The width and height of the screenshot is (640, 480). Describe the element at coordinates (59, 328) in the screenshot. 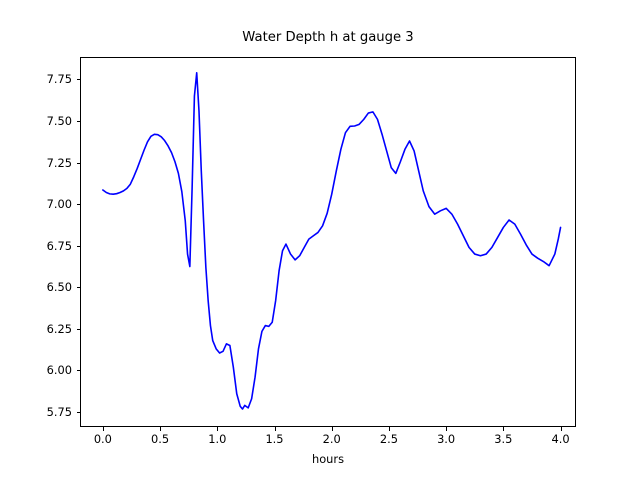

I see `y-tick-label: 6.25` at that location.